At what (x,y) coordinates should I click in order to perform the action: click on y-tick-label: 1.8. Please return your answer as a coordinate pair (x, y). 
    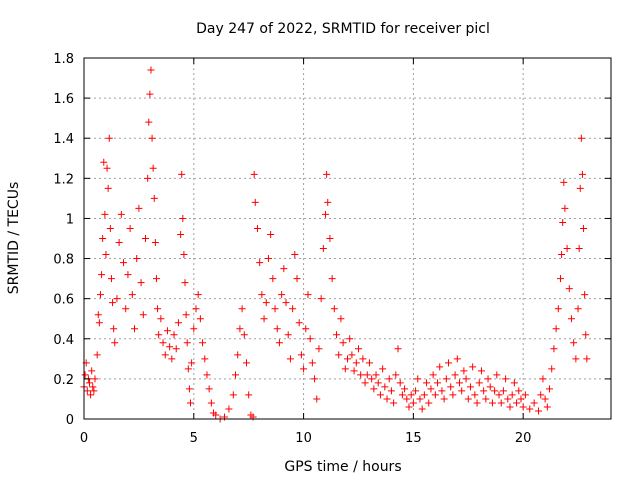
    Looking at the image, I should click on (63, 59).